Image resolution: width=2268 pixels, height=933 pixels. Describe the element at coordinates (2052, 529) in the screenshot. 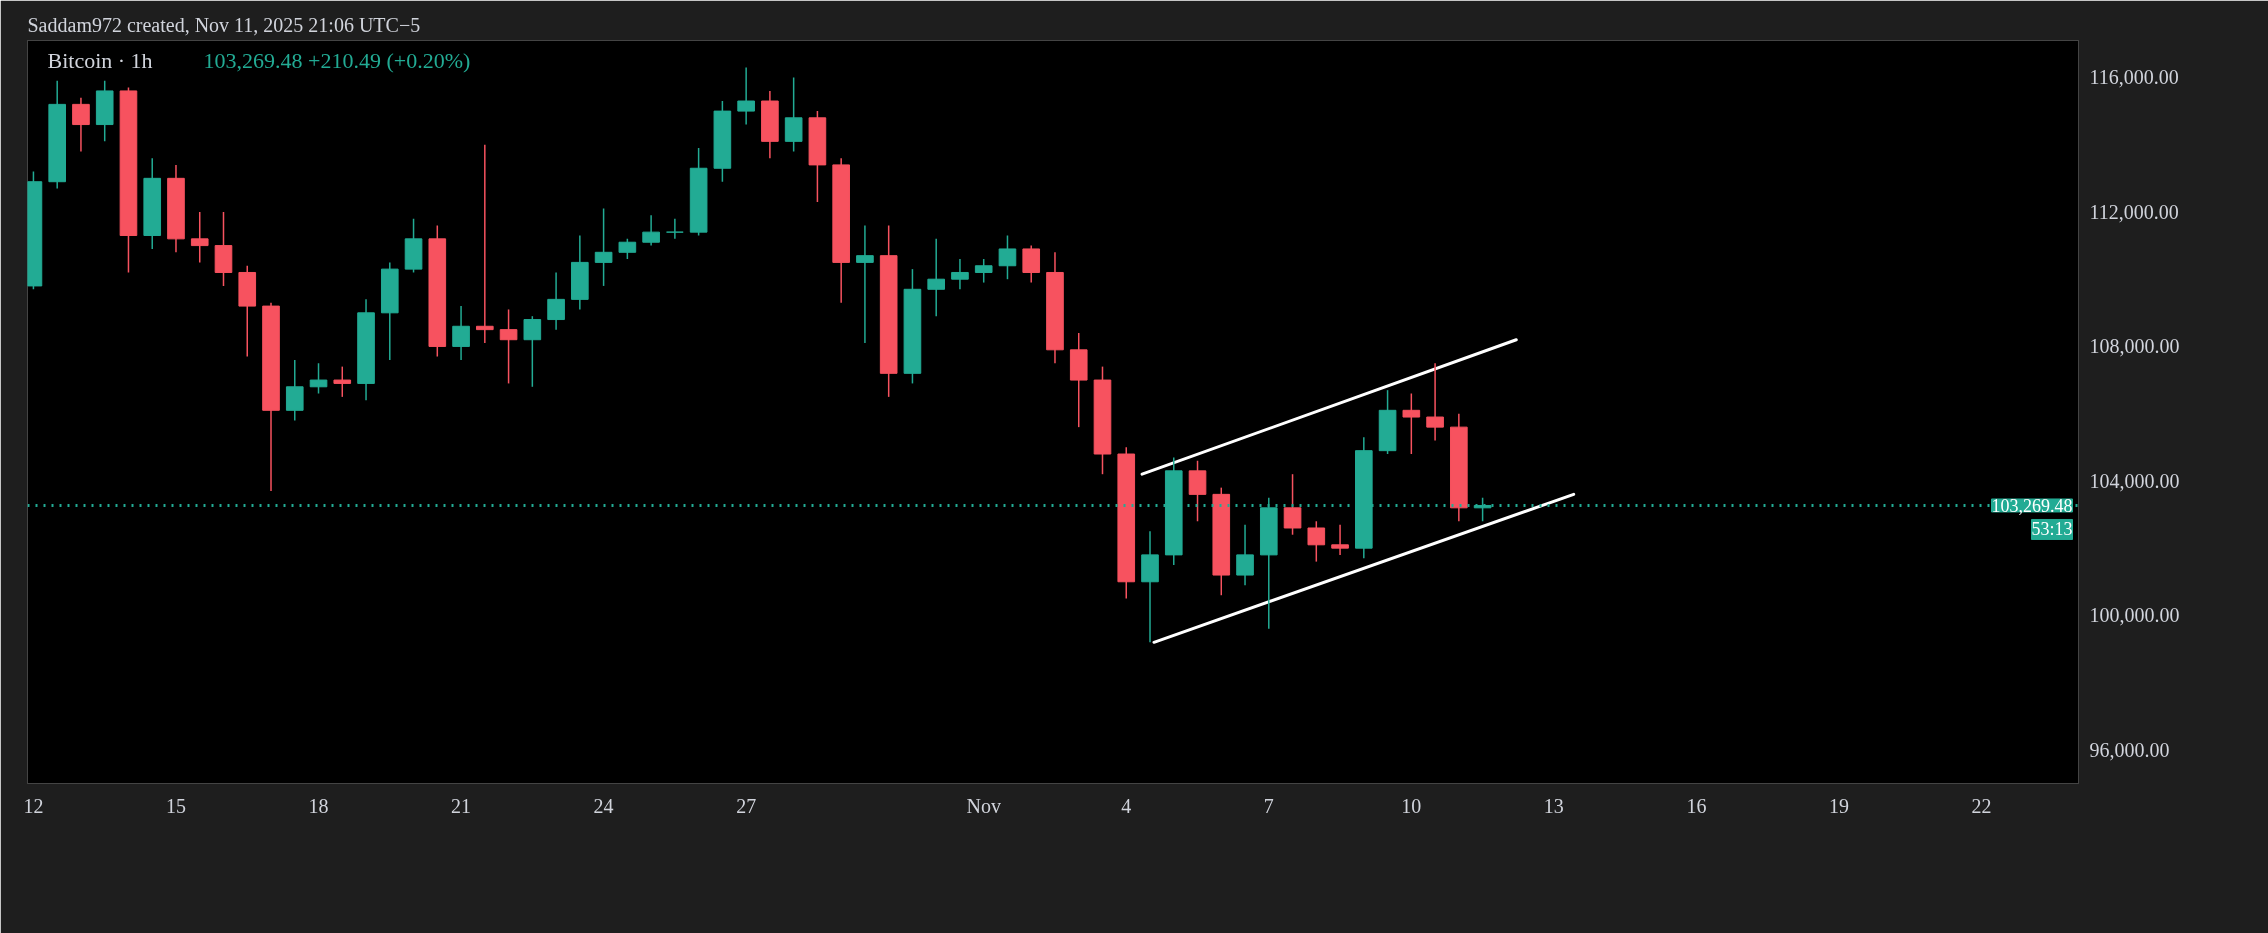

I see `annotation: 53:13` at that location.